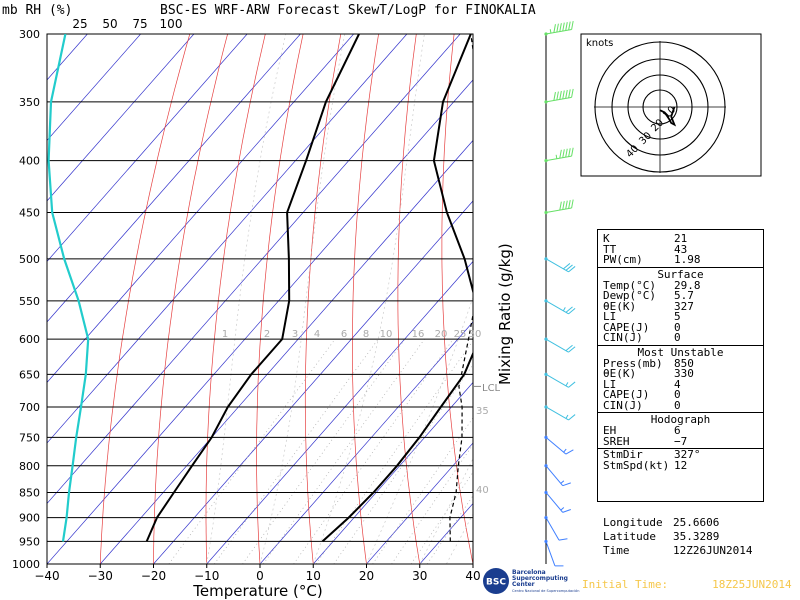 Image resolution: width=800 pixels, height=600 pixels. I want to click on hodograph-ring-label: 20, so click(657, 125).